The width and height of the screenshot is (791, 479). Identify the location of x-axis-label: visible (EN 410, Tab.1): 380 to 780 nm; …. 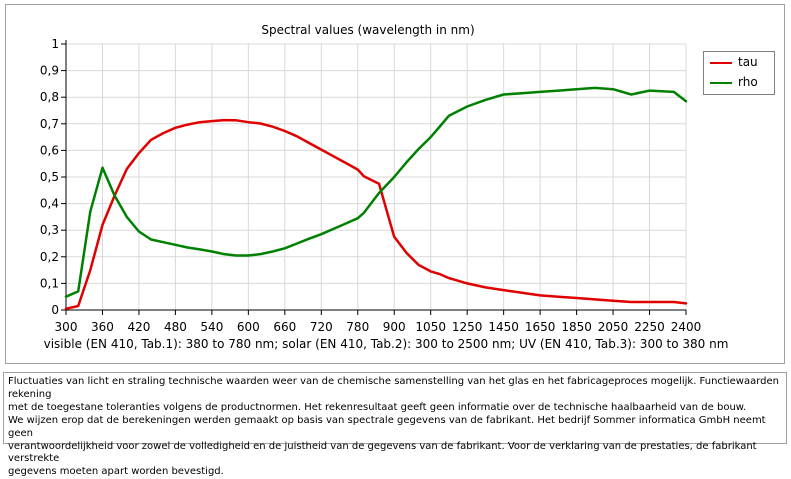
(386, 344).